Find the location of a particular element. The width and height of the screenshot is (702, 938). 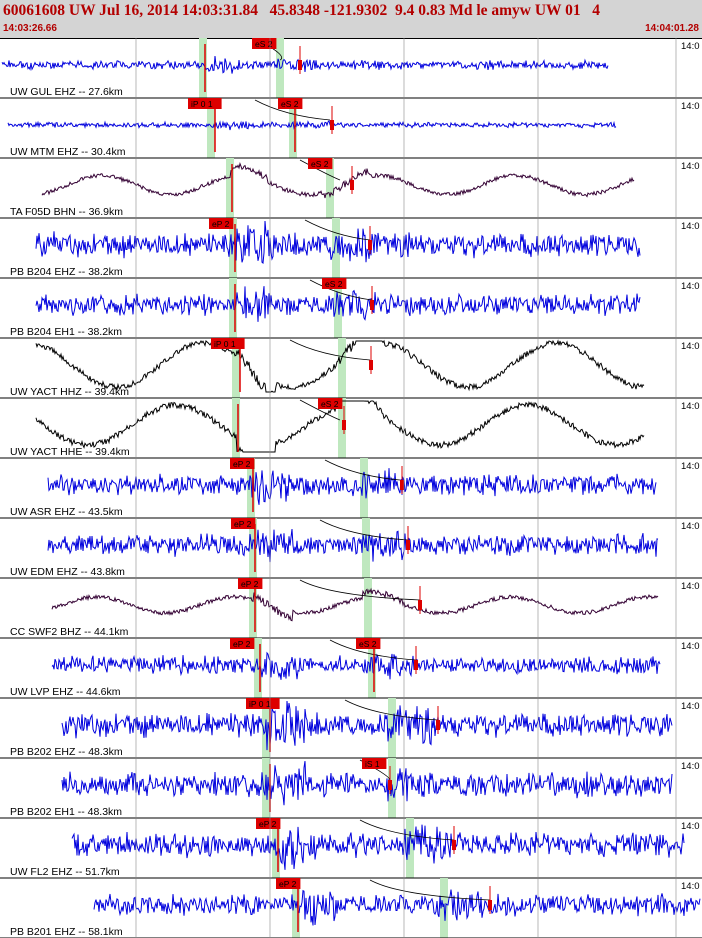

trace-panel: iP 0 1 UW YACT HHZ -- 39.4km 14:0 is located at coordinates (351, 368).